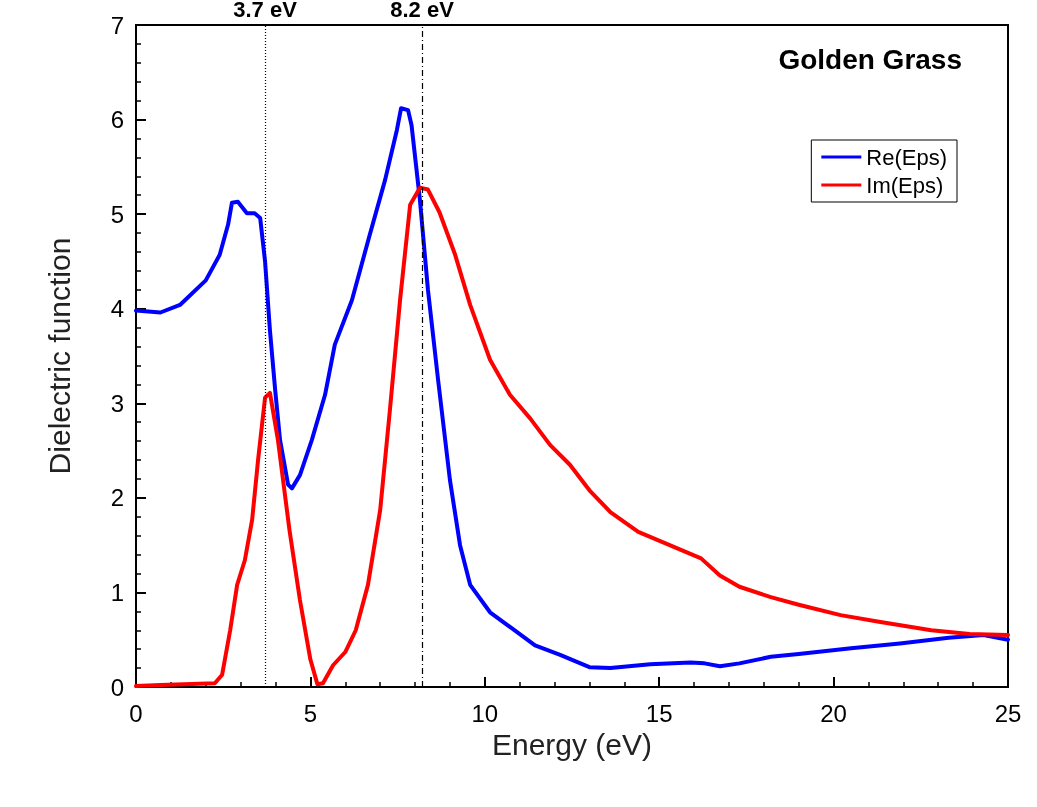 The image size is (1037, 807). Describe the element at coordinates (310, 713) in the screenshot. I see `x-tick-label: 5` at that location.